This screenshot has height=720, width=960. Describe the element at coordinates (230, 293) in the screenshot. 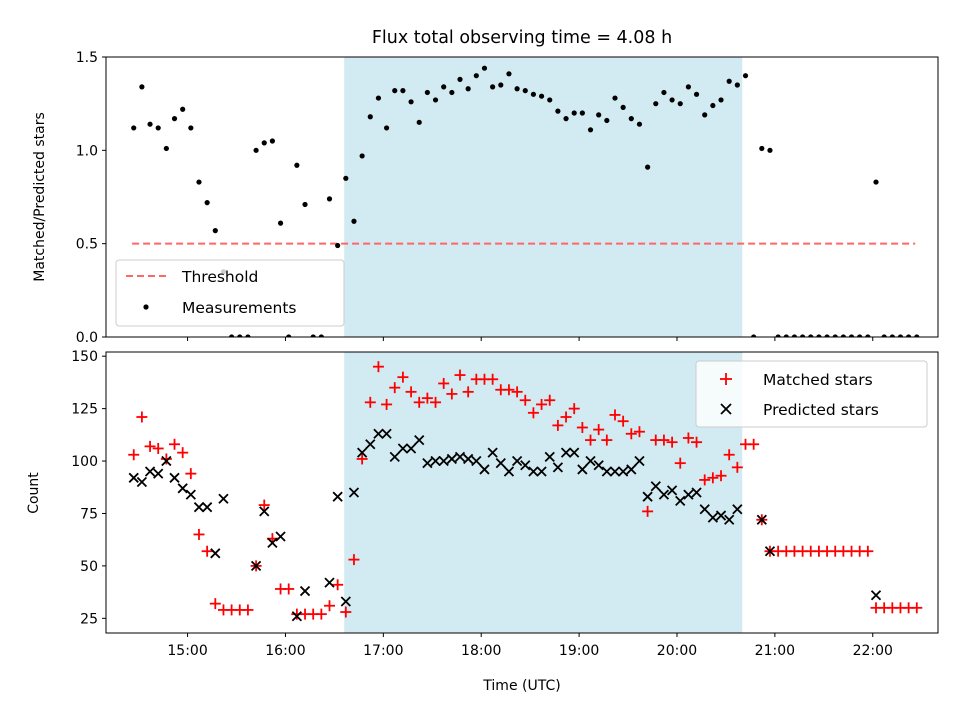

I see `ratio-legend-frame` at that location.